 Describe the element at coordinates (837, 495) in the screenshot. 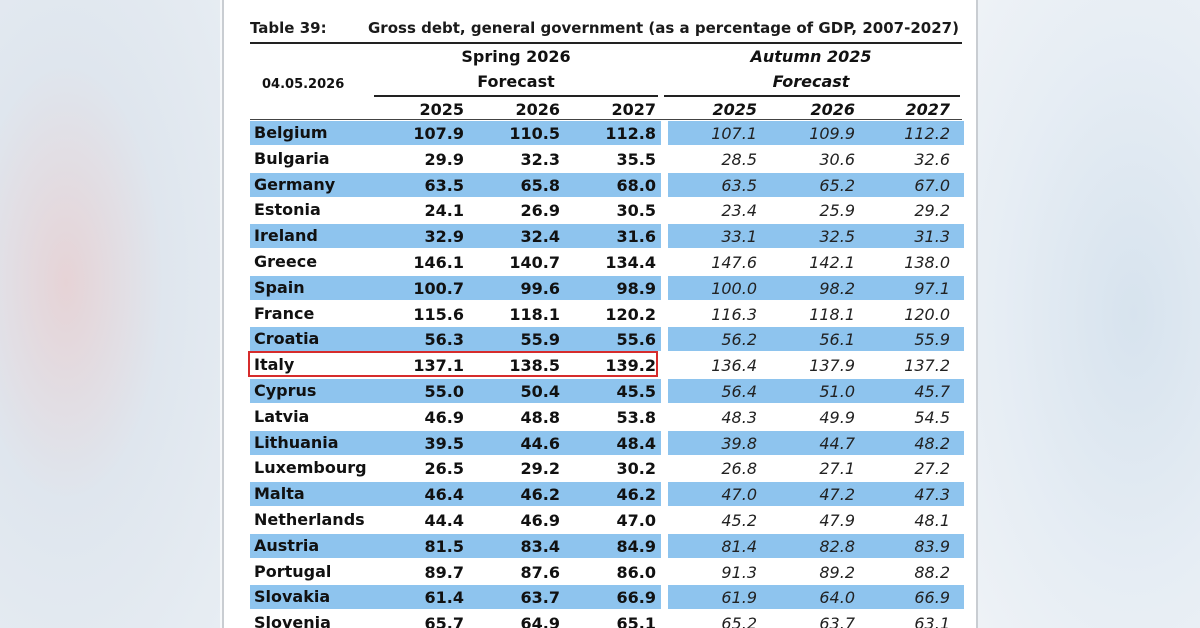

I see `autumn-value: 47.2` at that location.